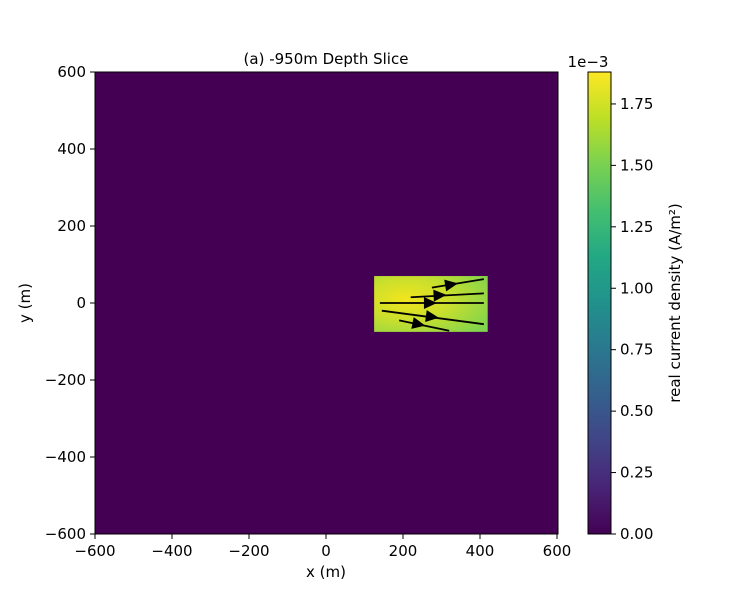  Describe the element at coordinates (81, 303) in the screenshot. I see `y-tick-label: 0` at that location.